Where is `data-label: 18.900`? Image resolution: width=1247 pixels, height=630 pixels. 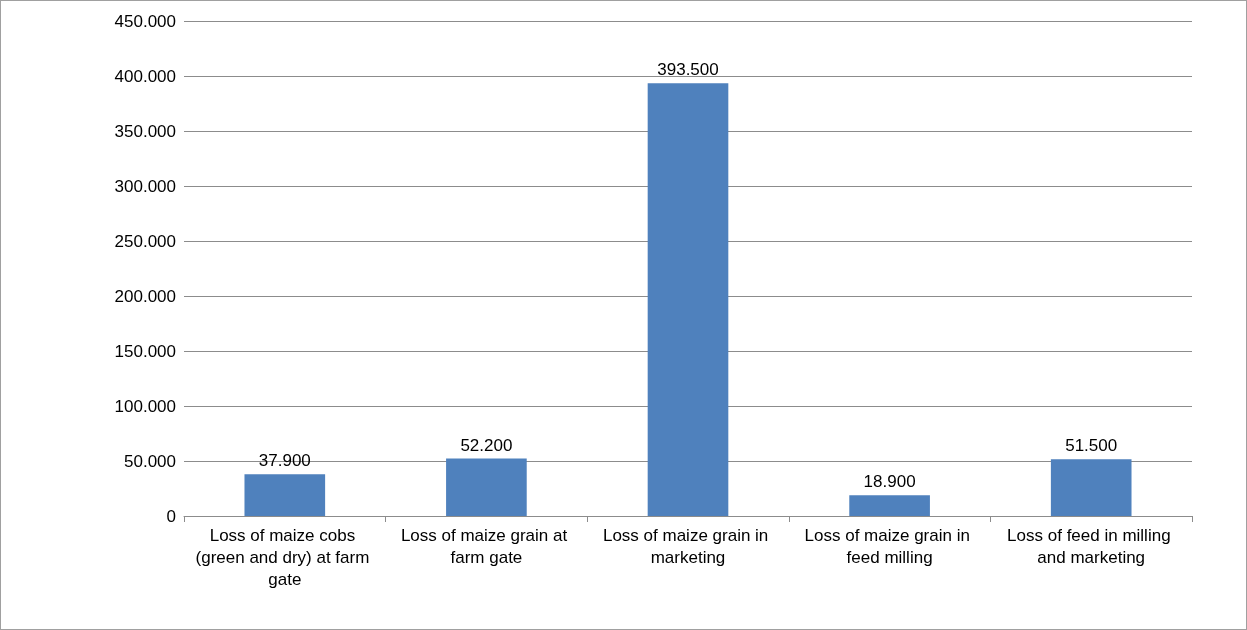 data-label: 18.900 is located at coordinates (889, 482).